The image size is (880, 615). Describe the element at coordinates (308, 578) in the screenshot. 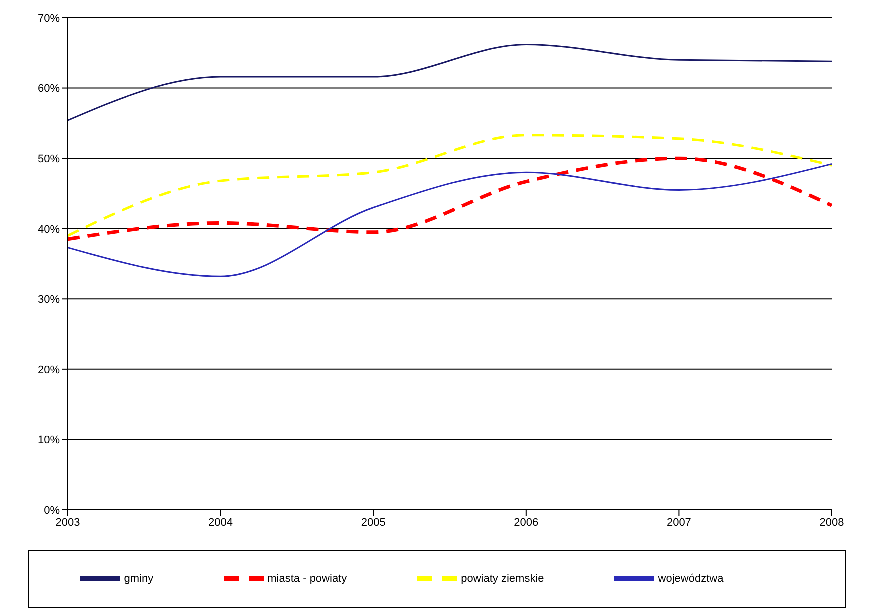

I see `legend-label: miasta - powiaty` at that location.